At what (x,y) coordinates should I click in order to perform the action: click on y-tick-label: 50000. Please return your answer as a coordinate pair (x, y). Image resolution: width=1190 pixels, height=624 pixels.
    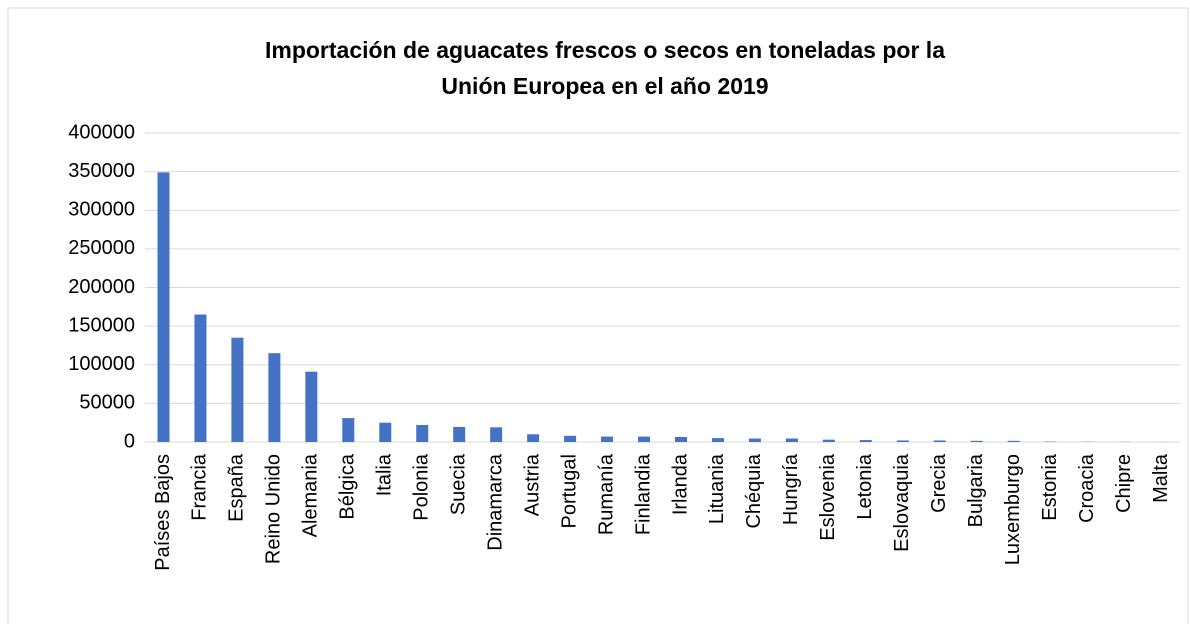
    Looking at the image, I should click on (107, 403).